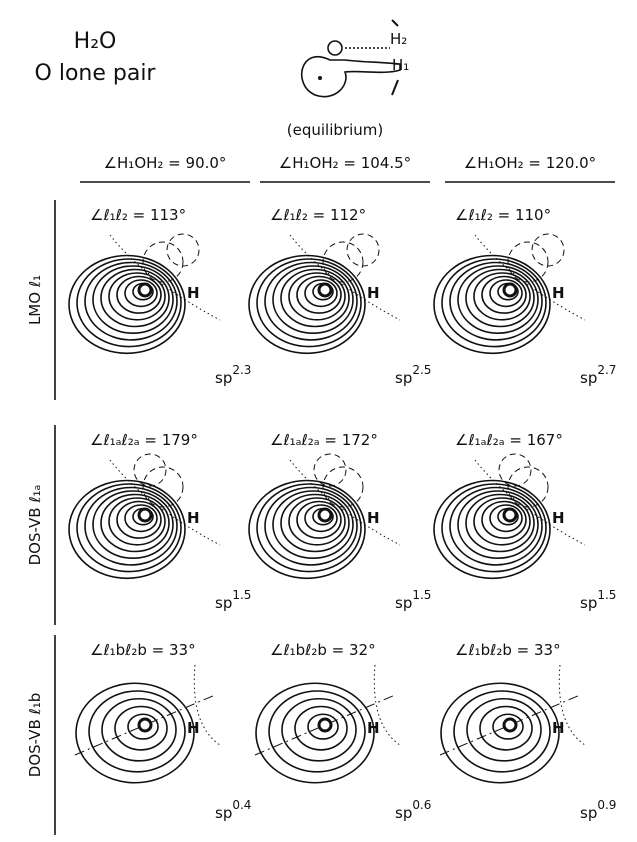 This screenshot has width=637, height=842. I want to click on subtitle: O lone pair, so click(96, 73).